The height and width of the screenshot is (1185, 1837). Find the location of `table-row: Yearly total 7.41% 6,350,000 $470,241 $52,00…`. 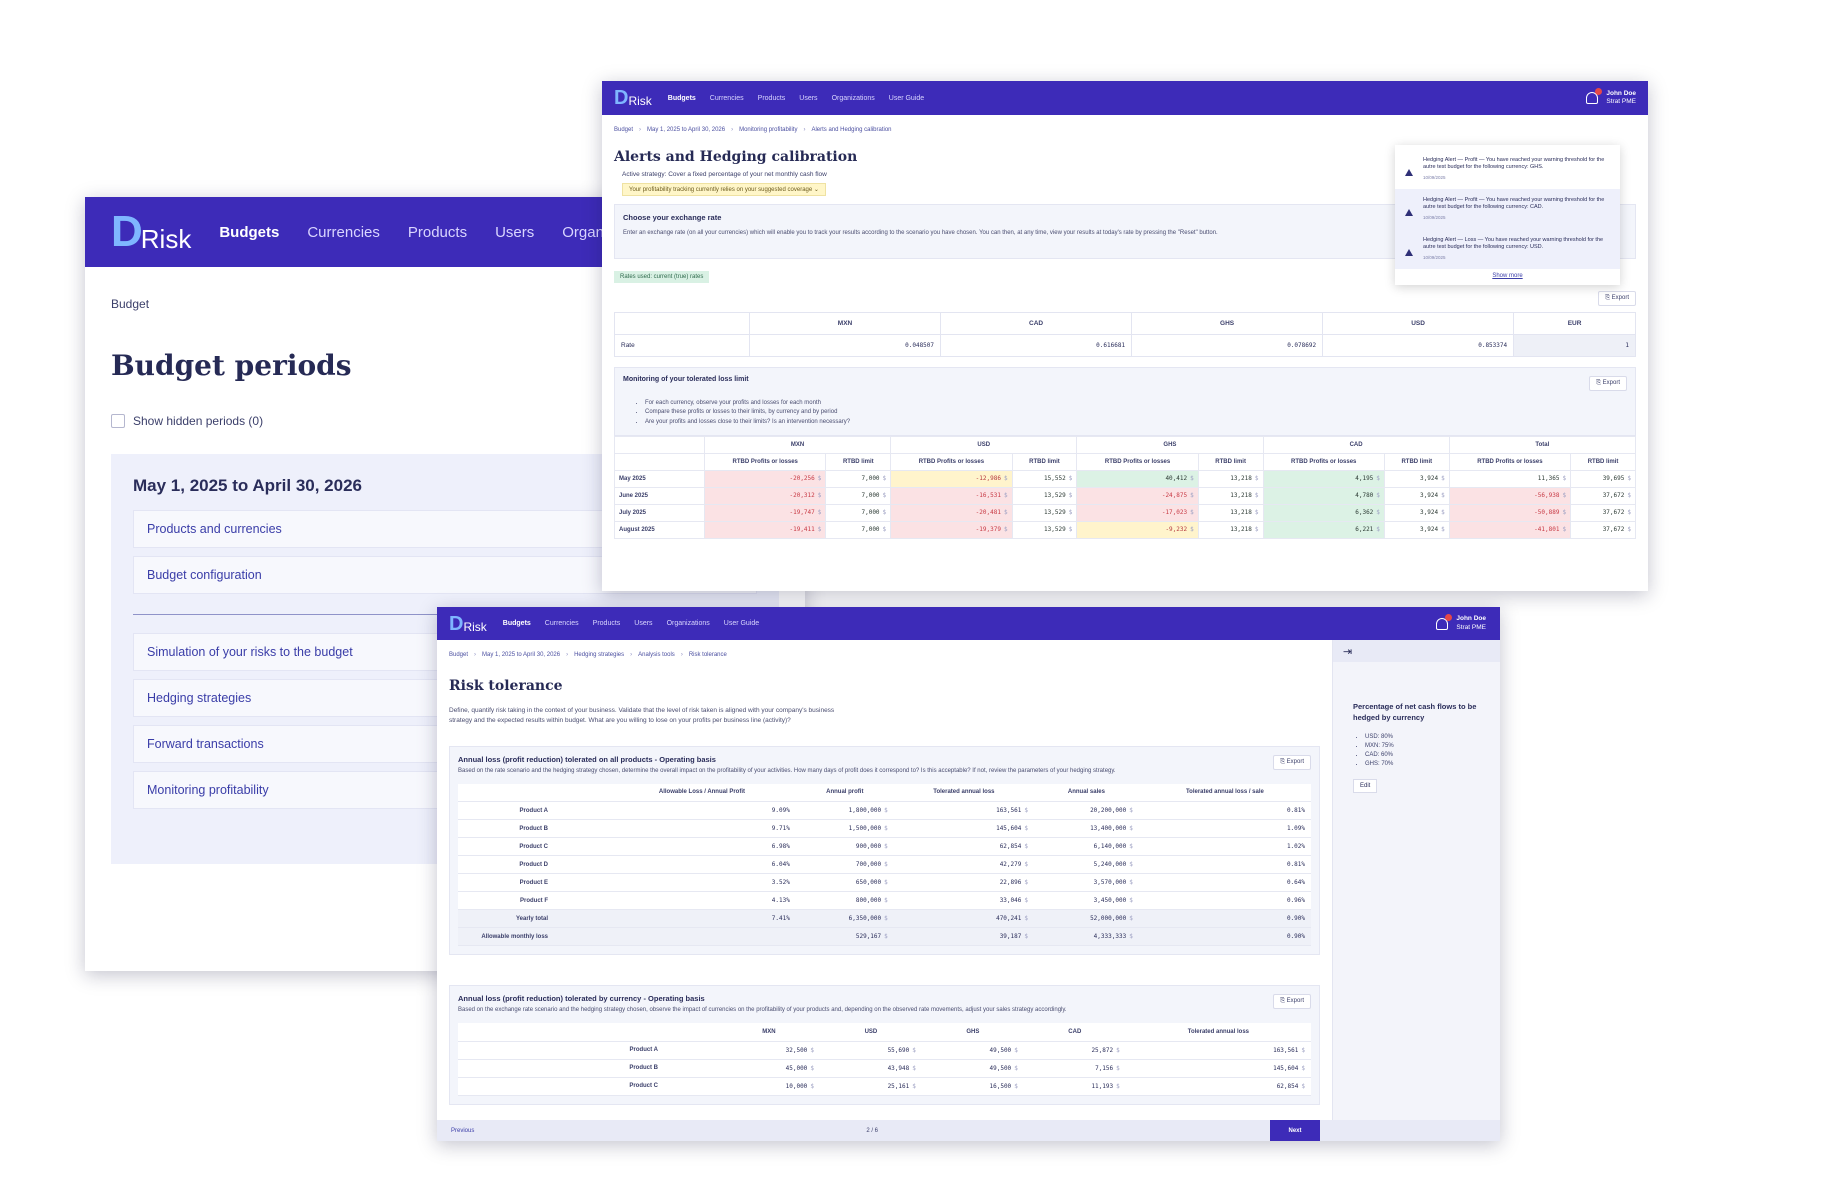

table-row: Yearly total 7.41% 6,350,000 $470,241 $52,00… is located at coordinates (884, 918).